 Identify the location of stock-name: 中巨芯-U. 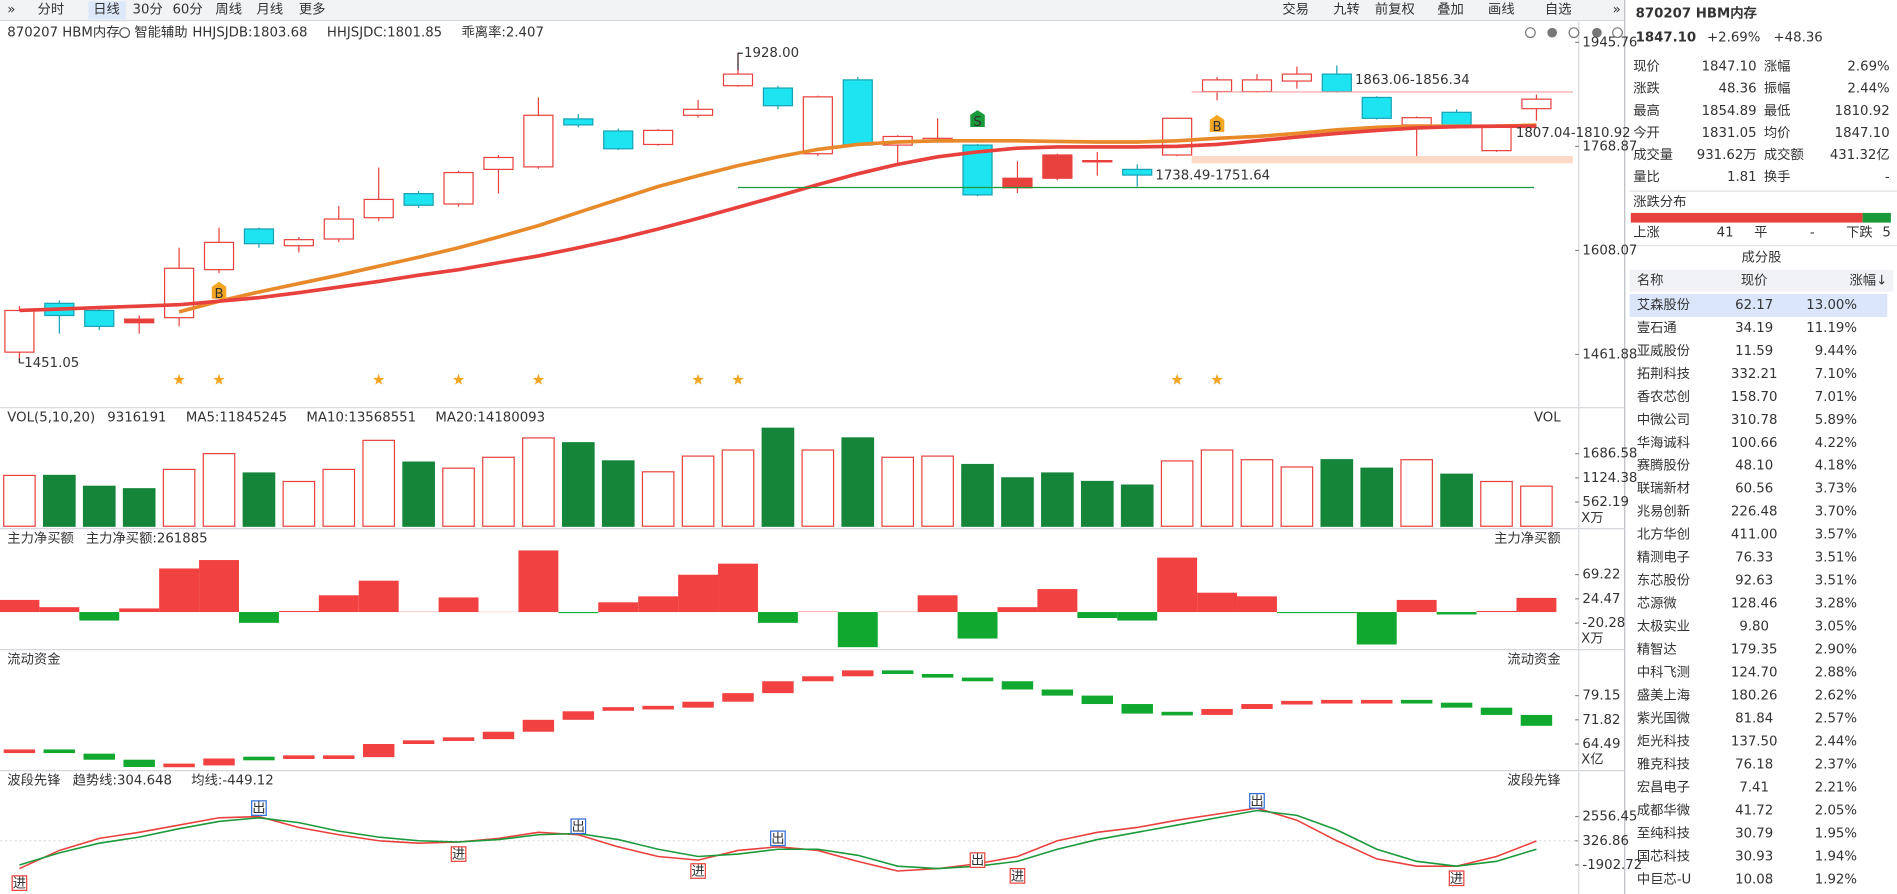
(1664, 879).